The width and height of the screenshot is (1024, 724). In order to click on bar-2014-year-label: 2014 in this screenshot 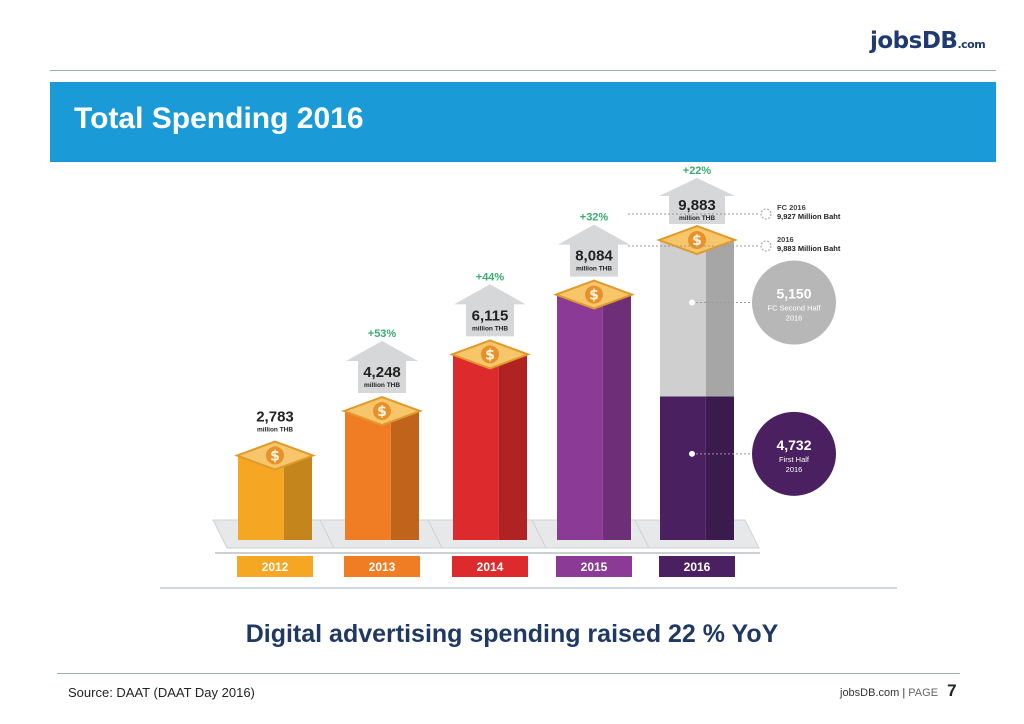, I will do `click(490, 567)`.